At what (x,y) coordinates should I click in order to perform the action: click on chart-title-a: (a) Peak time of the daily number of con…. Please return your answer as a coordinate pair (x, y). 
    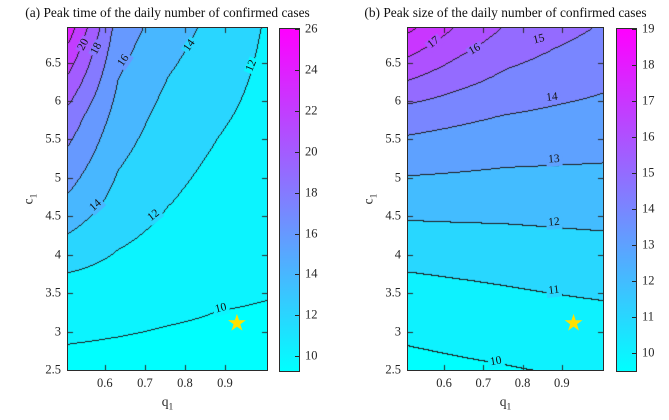
    Looking at the image, I should click on (167, 12).